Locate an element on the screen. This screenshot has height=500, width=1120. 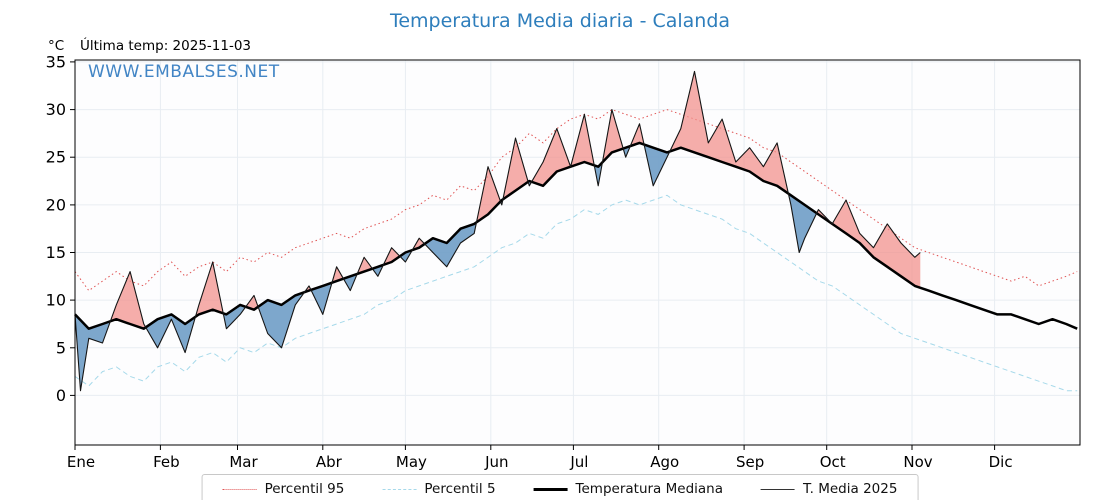
last-temp-label: Última temp: 2025-11-03 is located at coordinates (166, 46).